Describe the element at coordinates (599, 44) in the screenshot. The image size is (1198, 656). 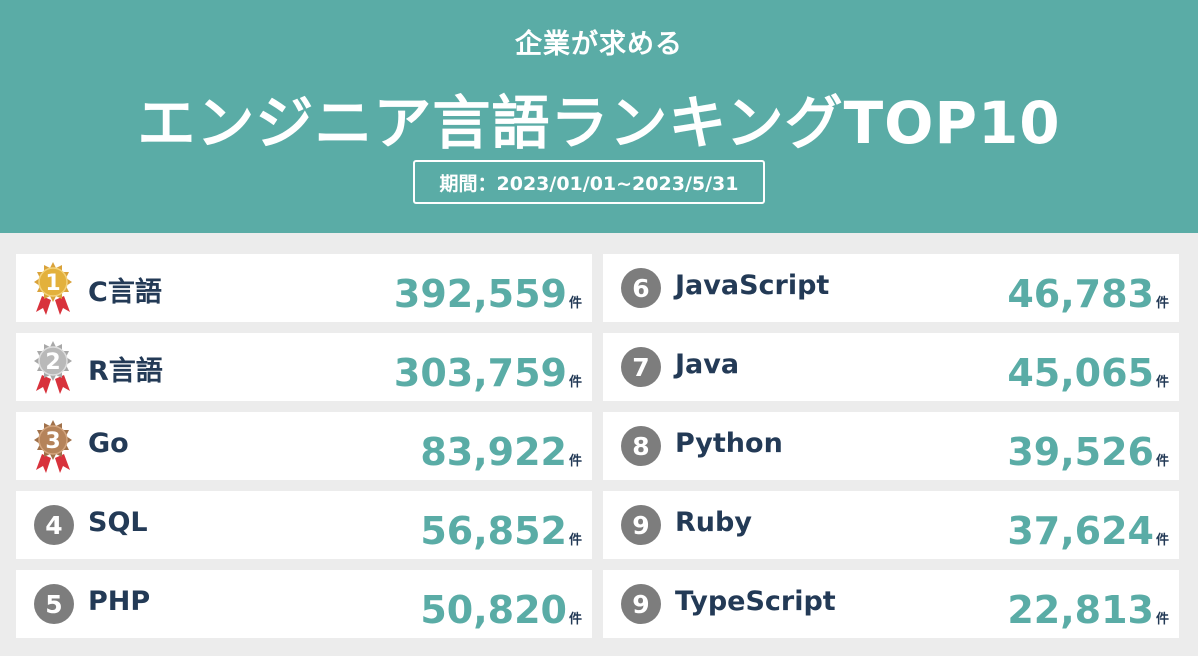
I see `header-subtitle: 企業が求める` at that location.